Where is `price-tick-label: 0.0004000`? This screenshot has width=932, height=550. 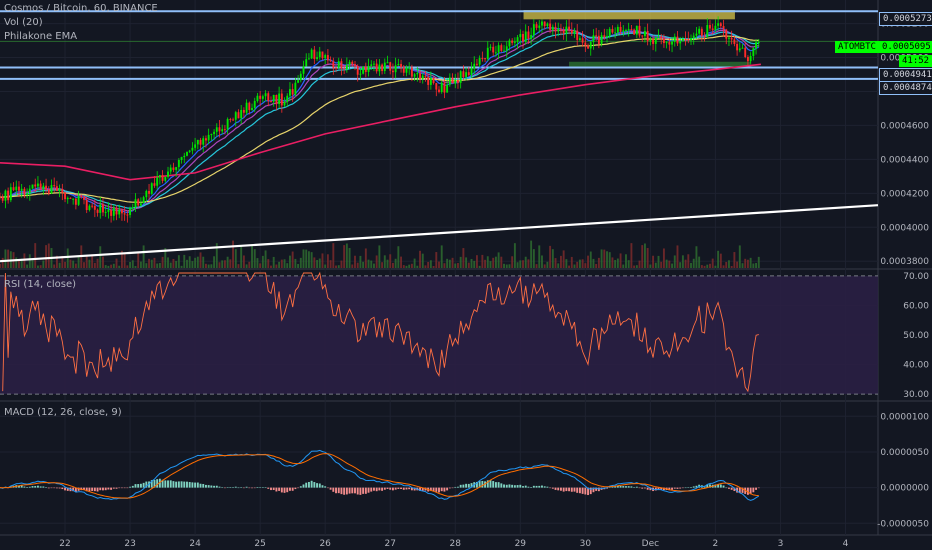 price-tick-label: 0.0004000 is located at coordinates (904, 228).